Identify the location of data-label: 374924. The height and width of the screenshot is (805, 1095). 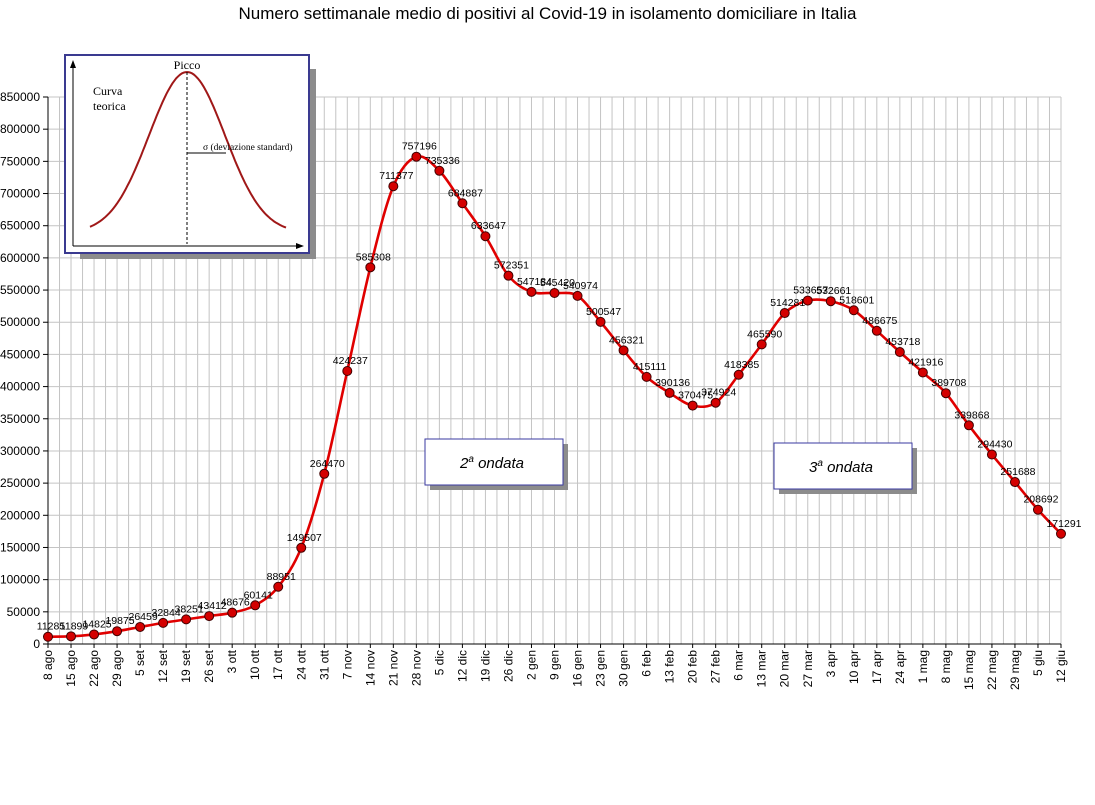
(718, 393).